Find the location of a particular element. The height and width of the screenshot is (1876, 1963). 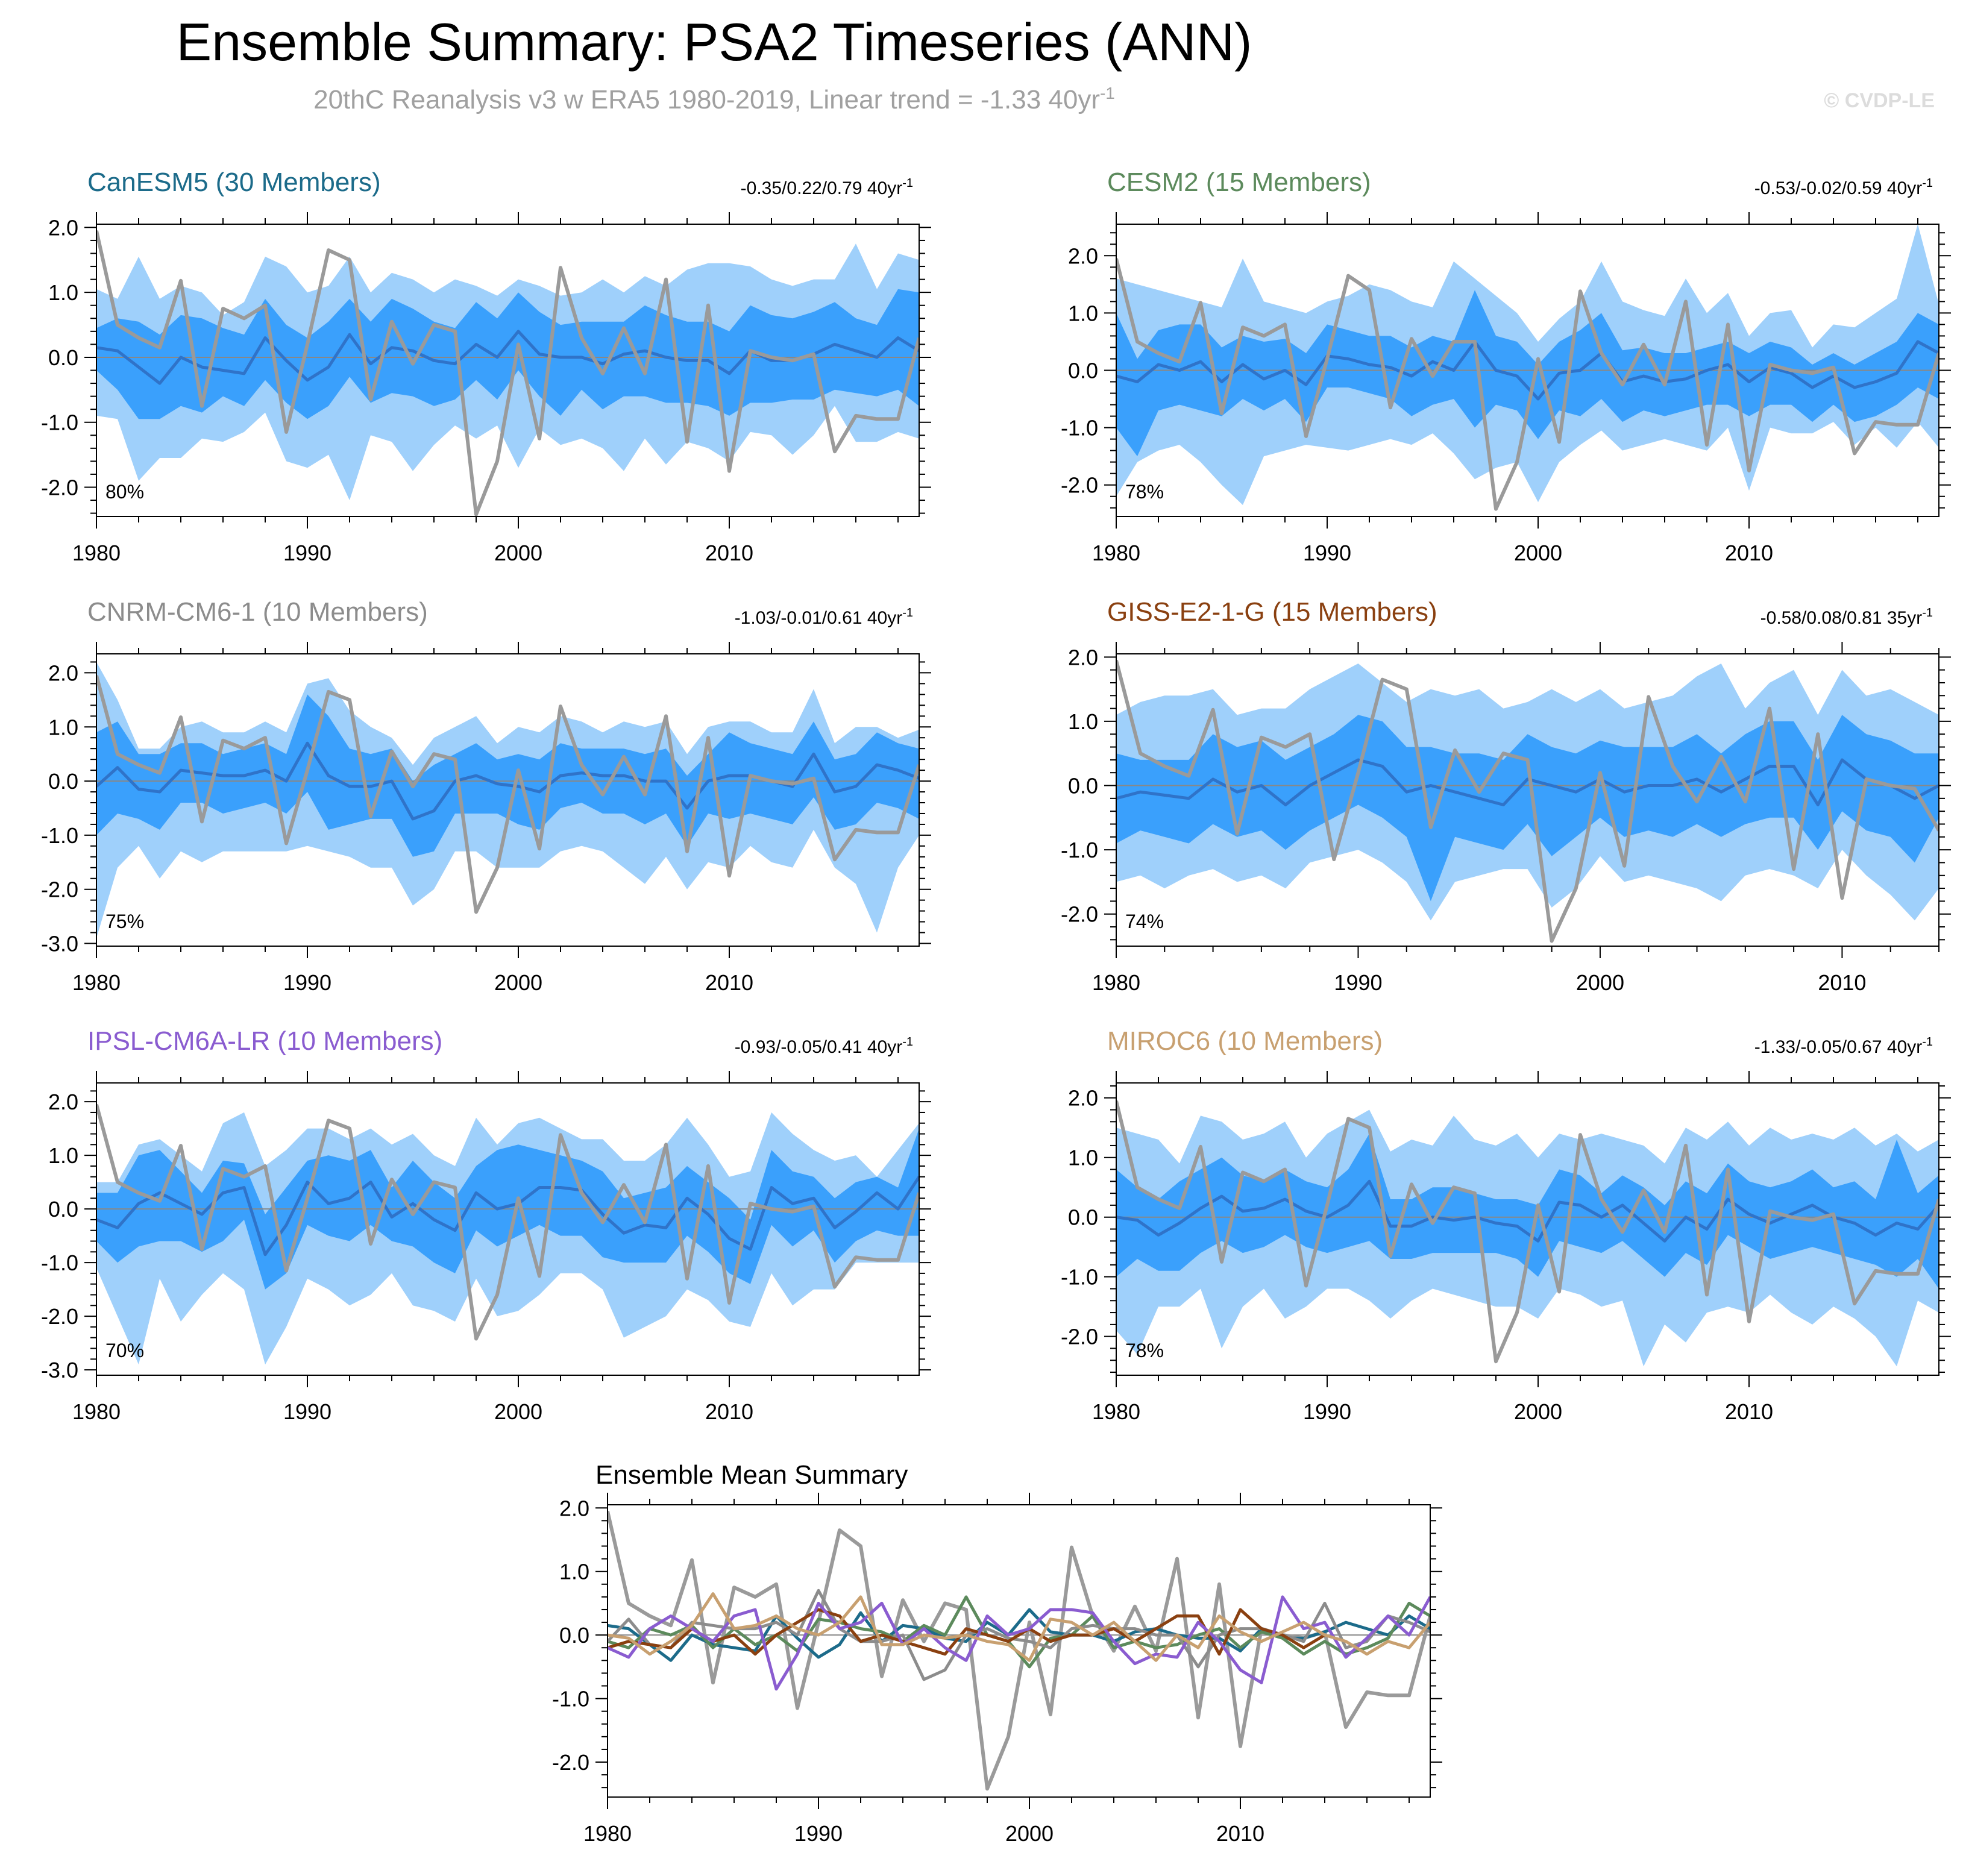

trend-label: -0.58/0.08/0.81 35yr-1 is located at coordinates (1846, 617).